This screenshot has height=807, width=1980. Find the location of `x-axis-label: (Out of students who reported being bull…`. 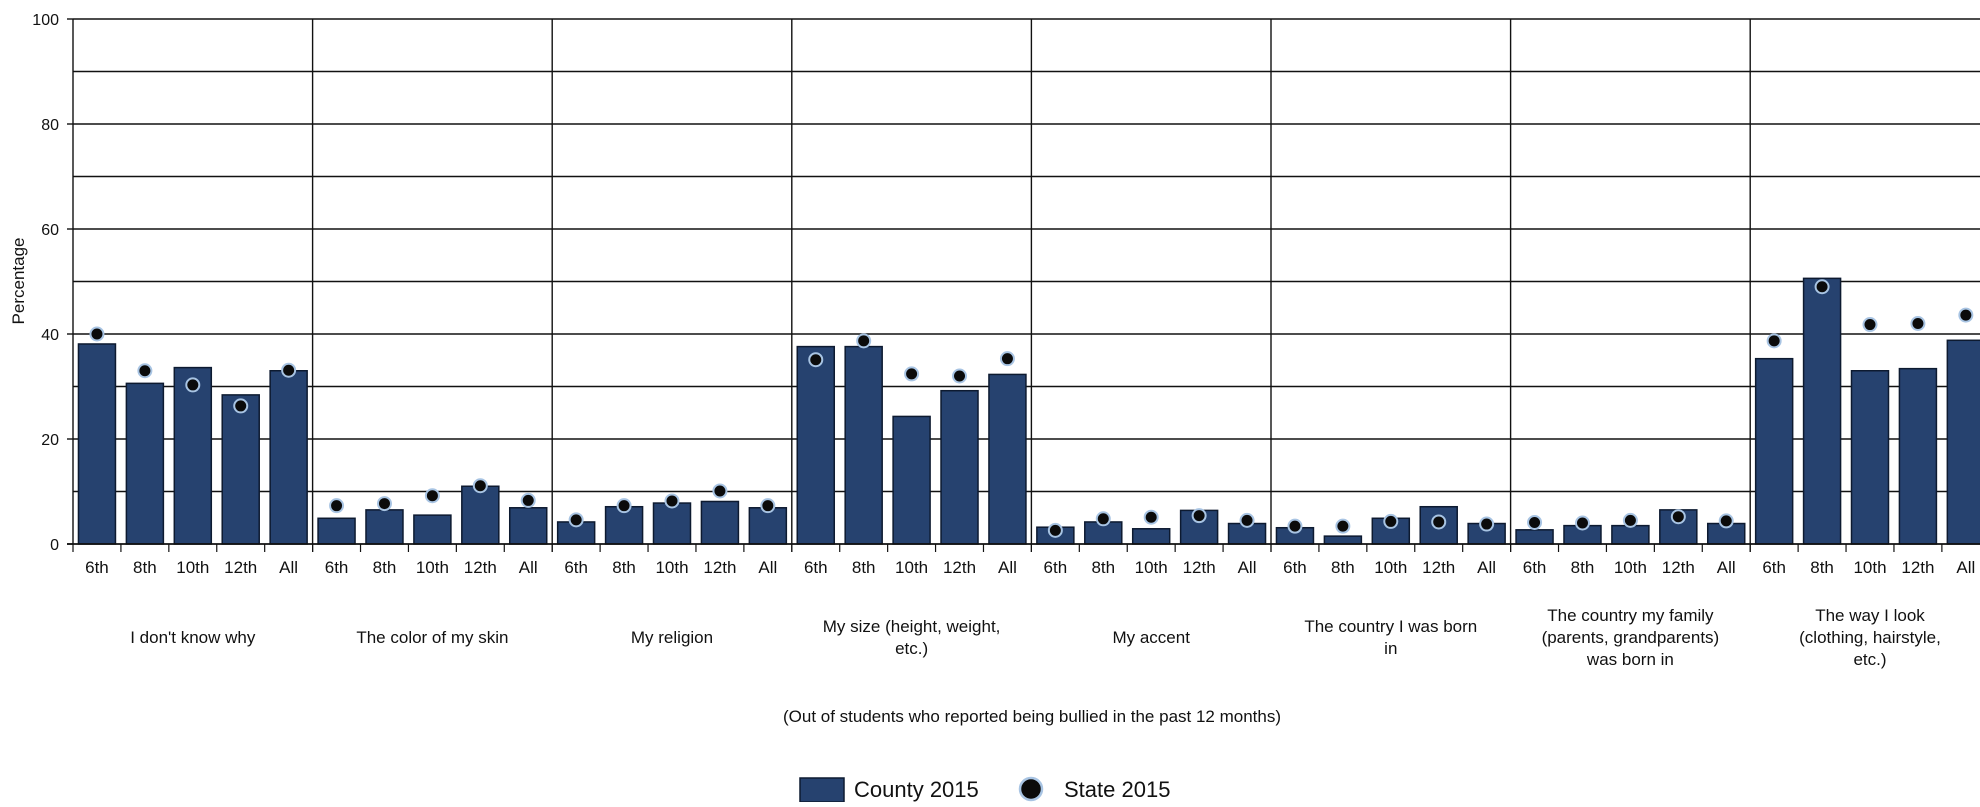

x-axis-label: (Out of students who reported being bull… is located at coordinates (1032, 716).